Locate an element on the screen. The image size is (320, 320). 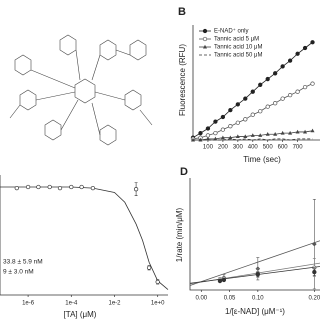
x-tick-label: 200 is located at coordinates (223, 148).